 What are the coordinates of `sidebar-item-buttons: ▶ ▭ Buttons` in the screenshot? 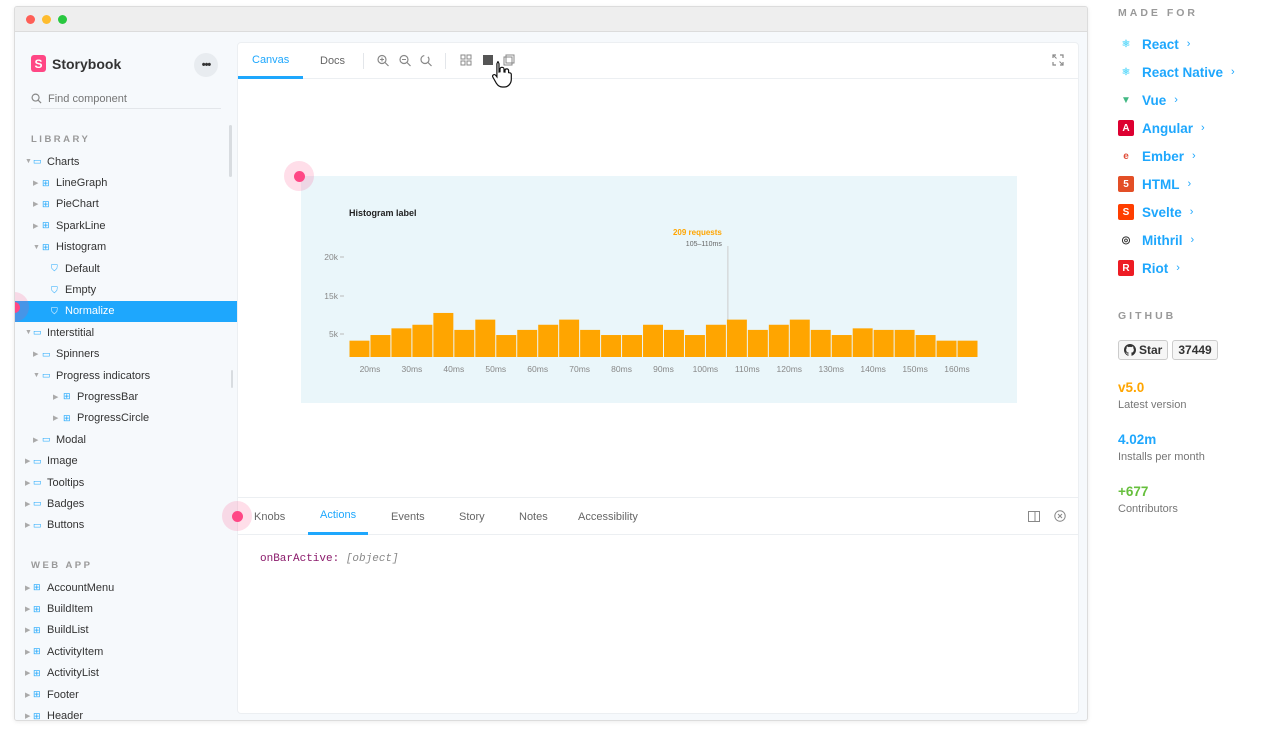 It's located at (126, 525).